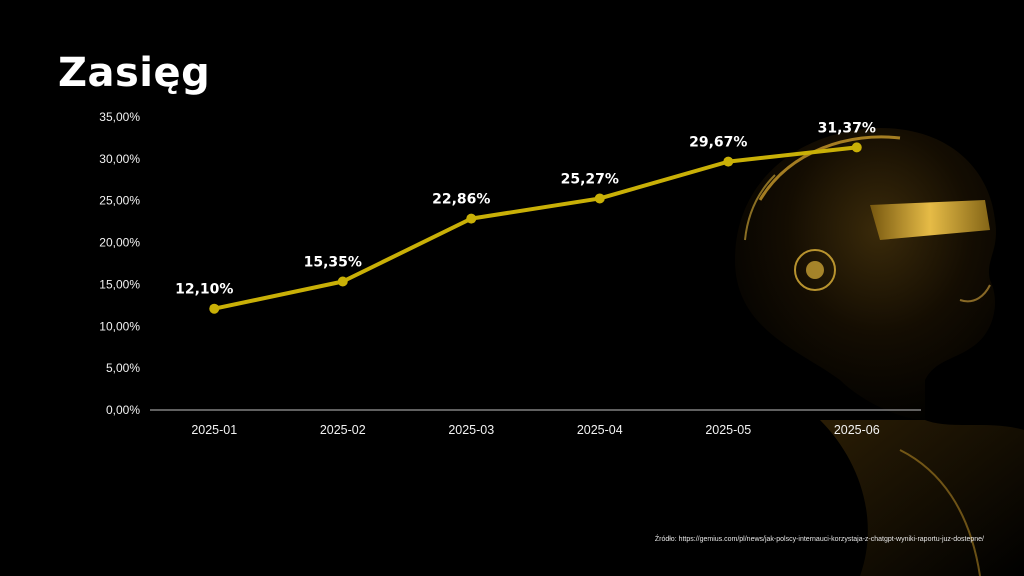  What do you see at coordinates (333, 262) in the screenshot?
I see `data-label: 15,35%` at bounding box center [333, 262].